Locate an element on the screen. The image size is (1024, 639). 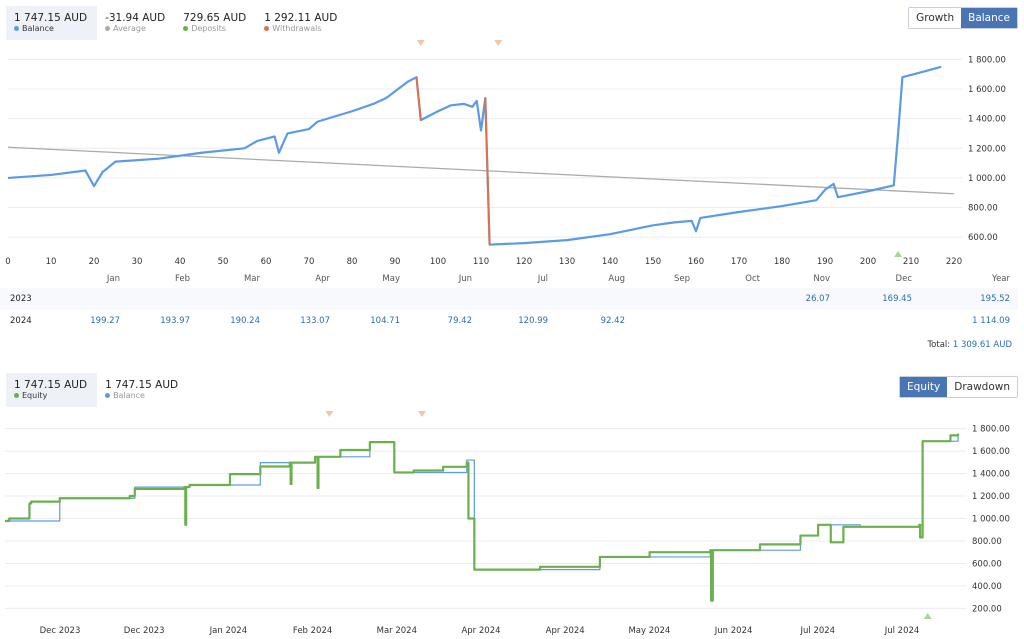
column-header: May is located at coordinates (391, 279).